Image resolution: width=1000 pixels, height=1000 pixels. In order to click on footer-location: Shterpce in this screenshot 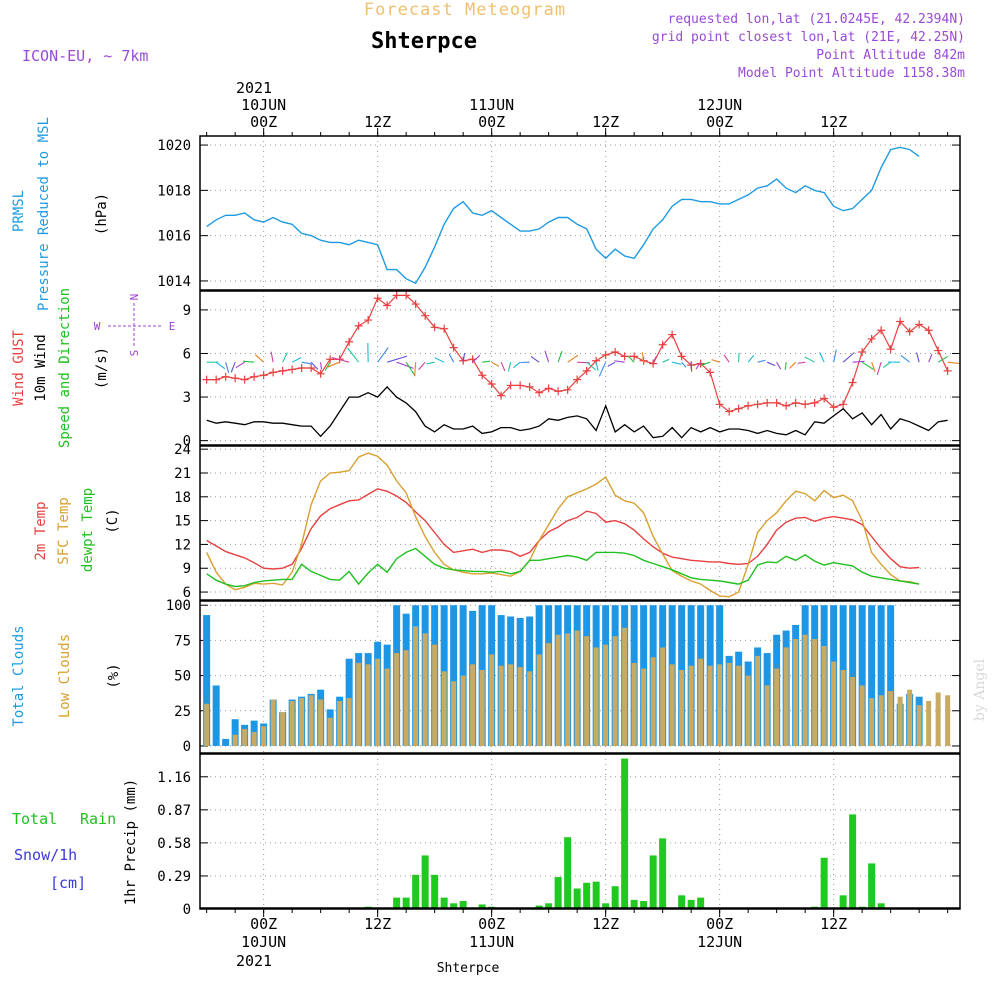, I will do `click(468, 968)`.